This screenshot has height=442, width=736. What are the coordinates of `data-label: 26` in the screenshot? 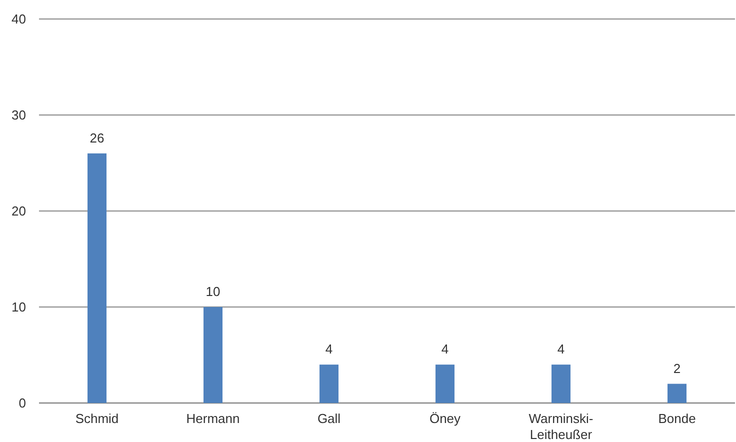 It's located at (97, 138).